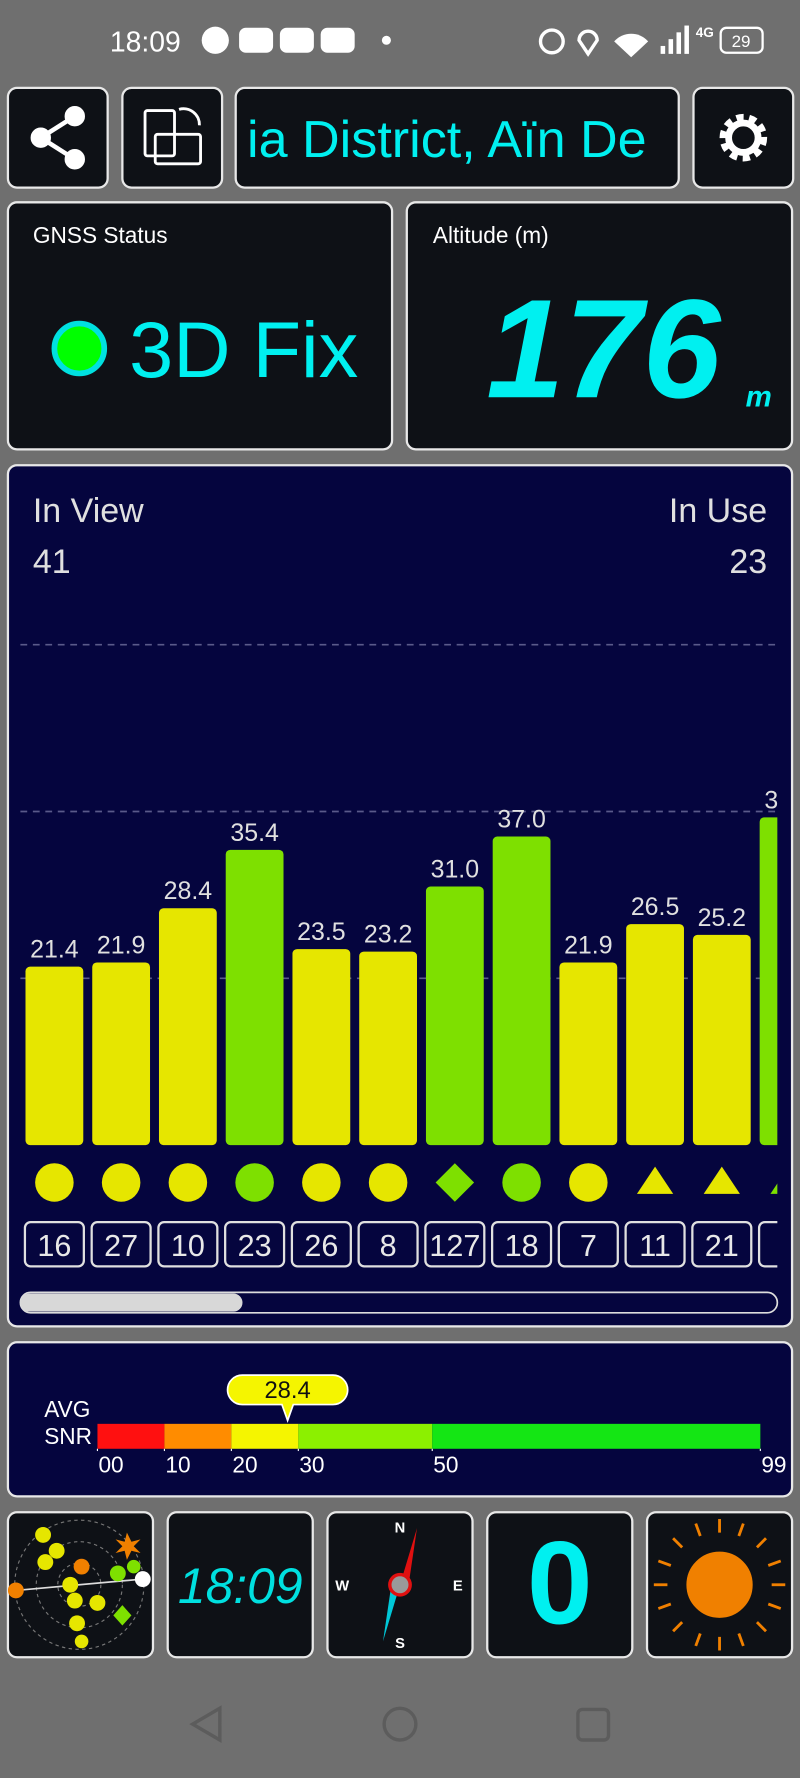  Describe the element at coordinates (521, 819) in the screenshot. I see `bar-value-label: 37.0` at that location.